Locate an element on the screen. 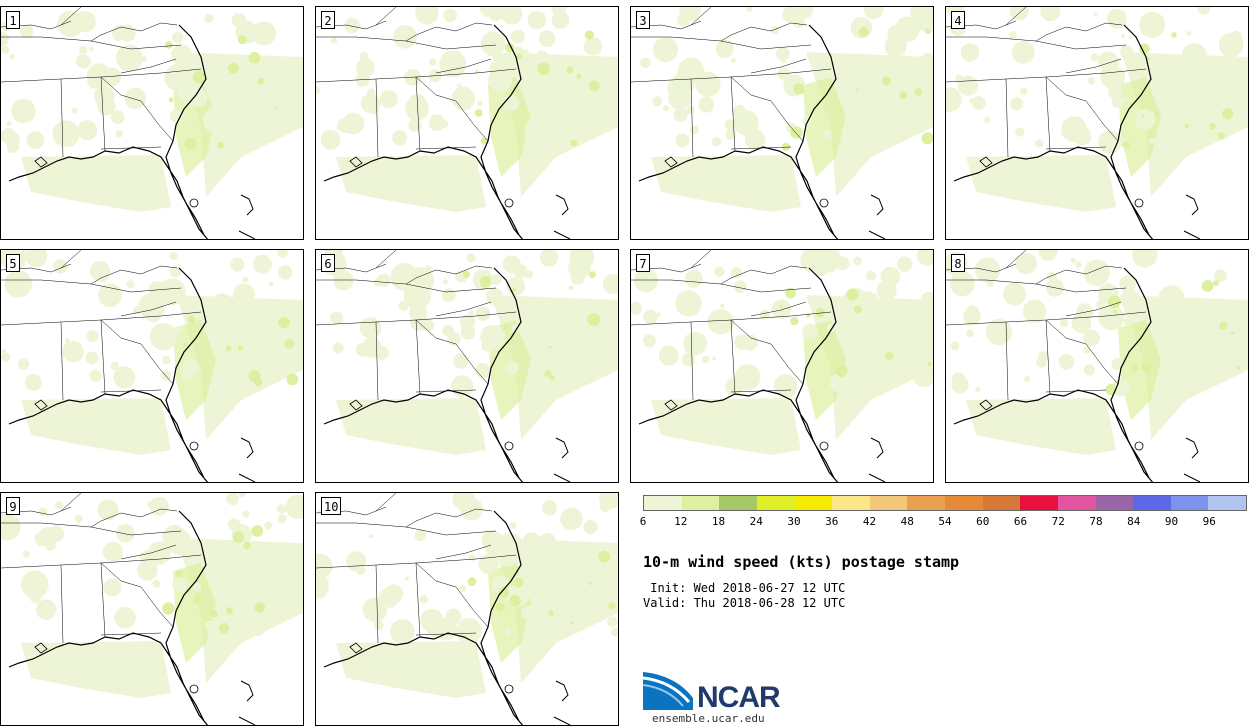  panel-number: 1 is located at coordinates (13, 20).